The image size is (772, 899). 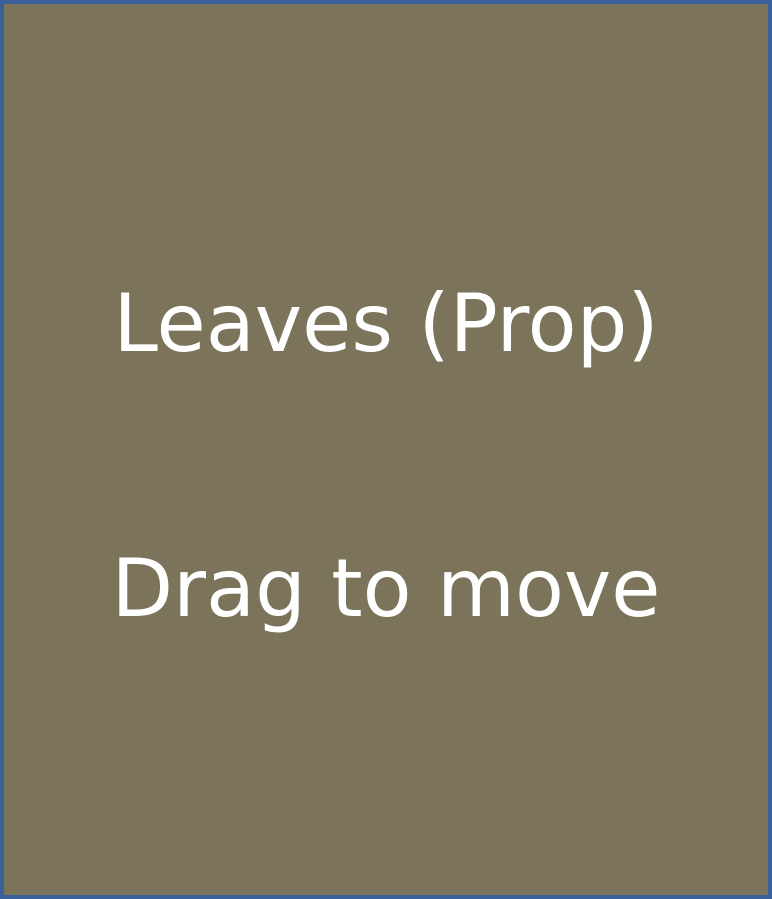 I want to click on drag-hint: Drag to move, so click(x=386, y=588).